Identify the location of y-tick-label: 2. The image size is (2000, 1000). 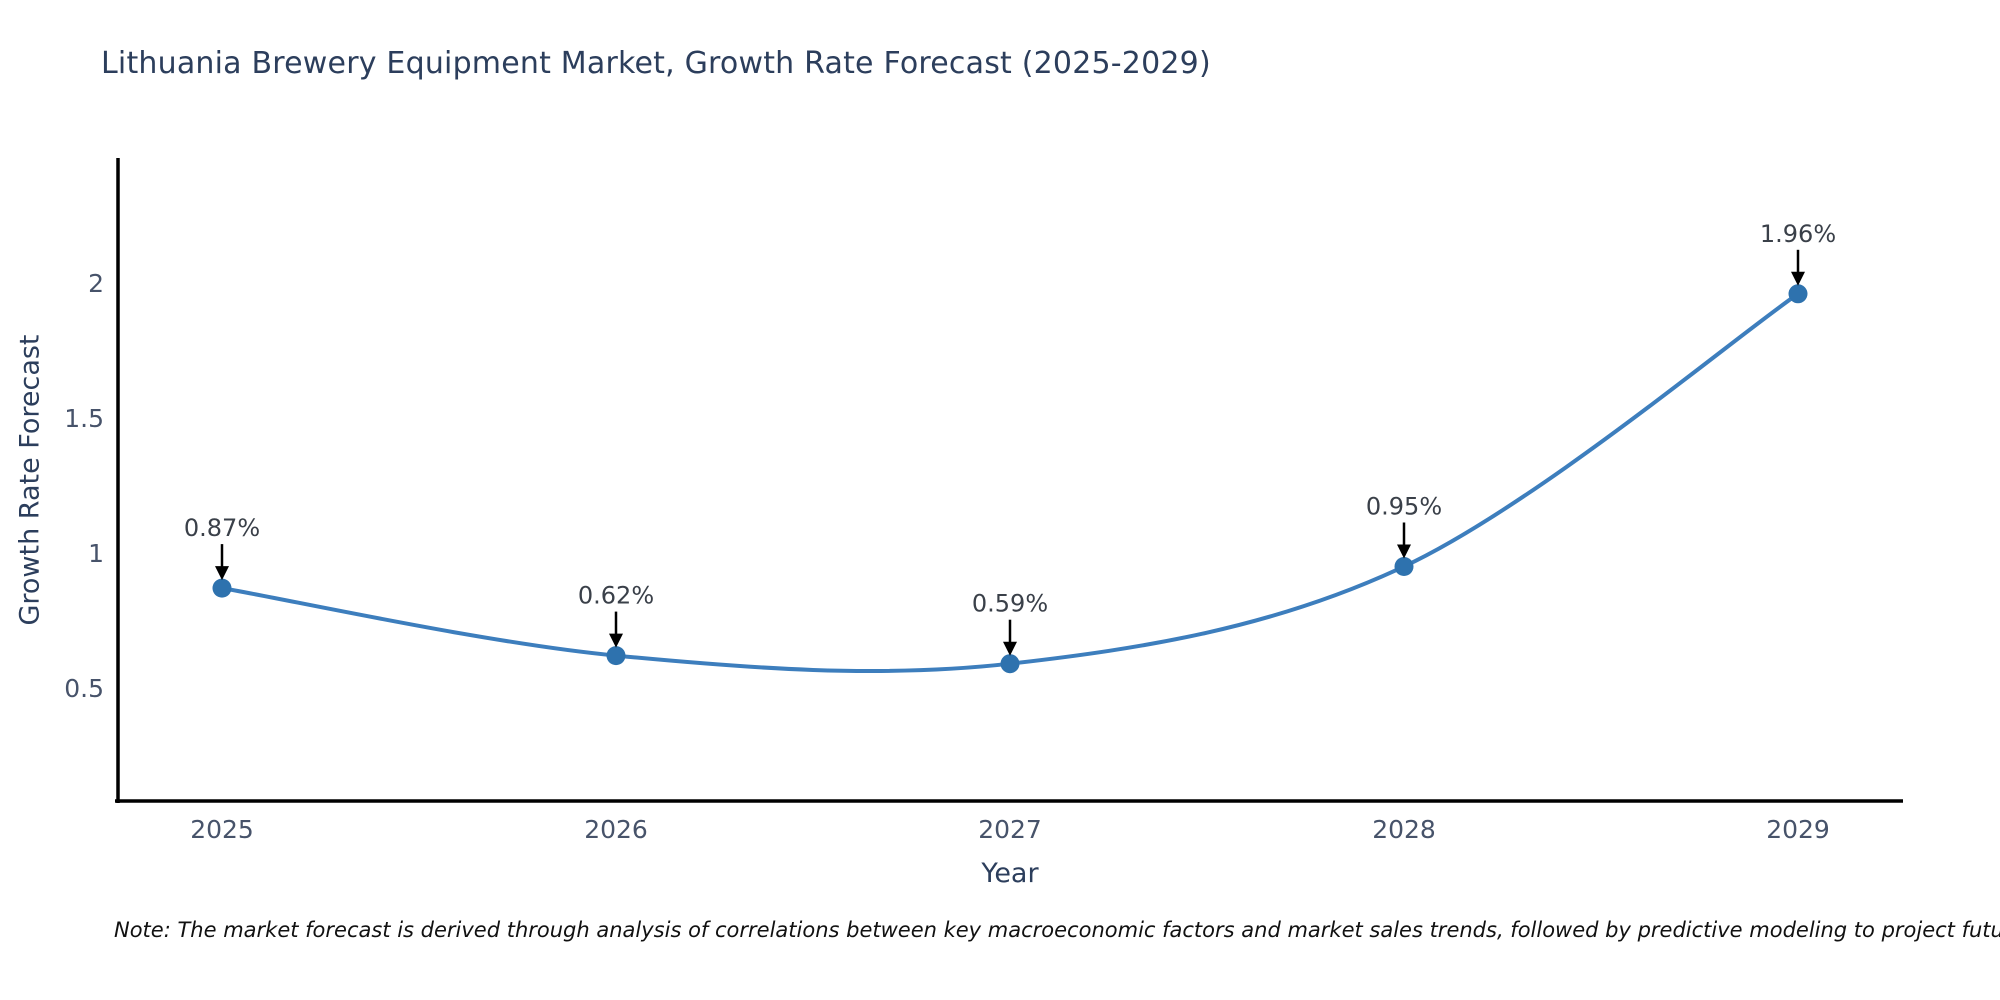
(96, 283).